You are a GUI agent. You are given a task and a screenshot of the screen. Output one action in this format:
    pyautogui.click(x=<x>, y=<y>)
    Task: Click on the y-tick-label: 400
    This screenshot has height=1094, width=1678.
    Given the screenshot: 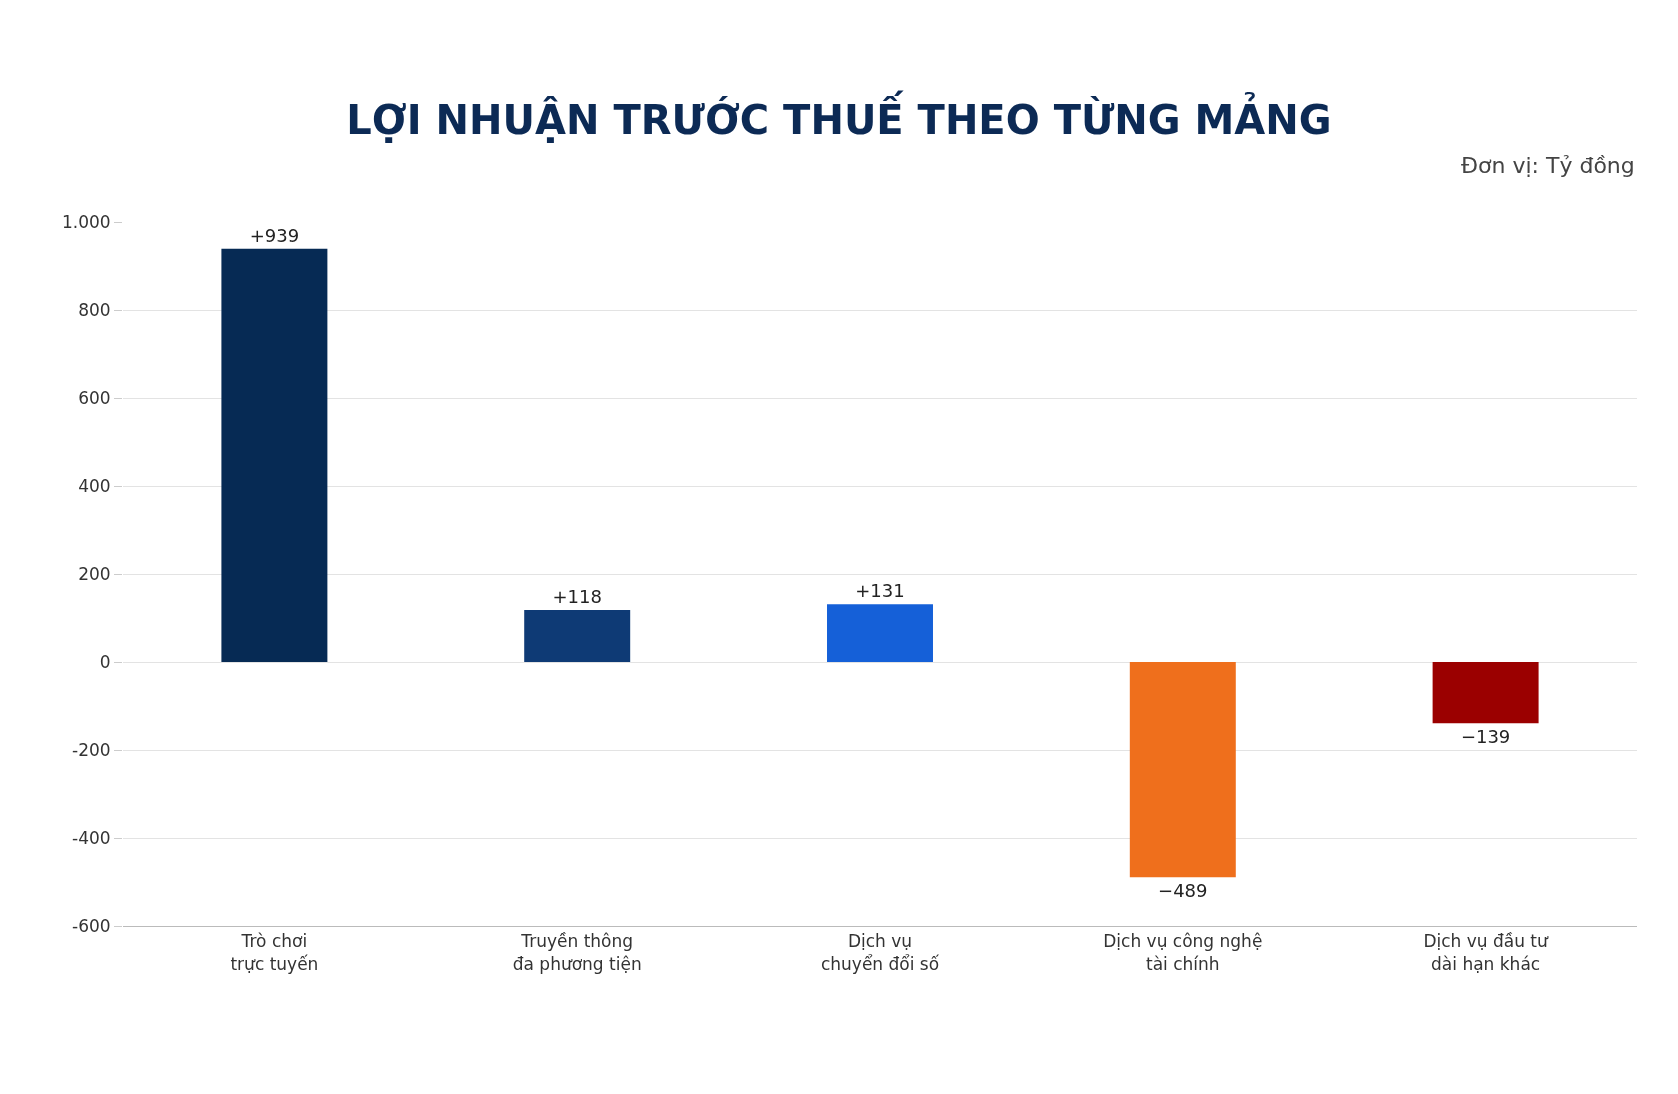 What is the action you would take?
    pyautogui.click(x=94, y=485)
    